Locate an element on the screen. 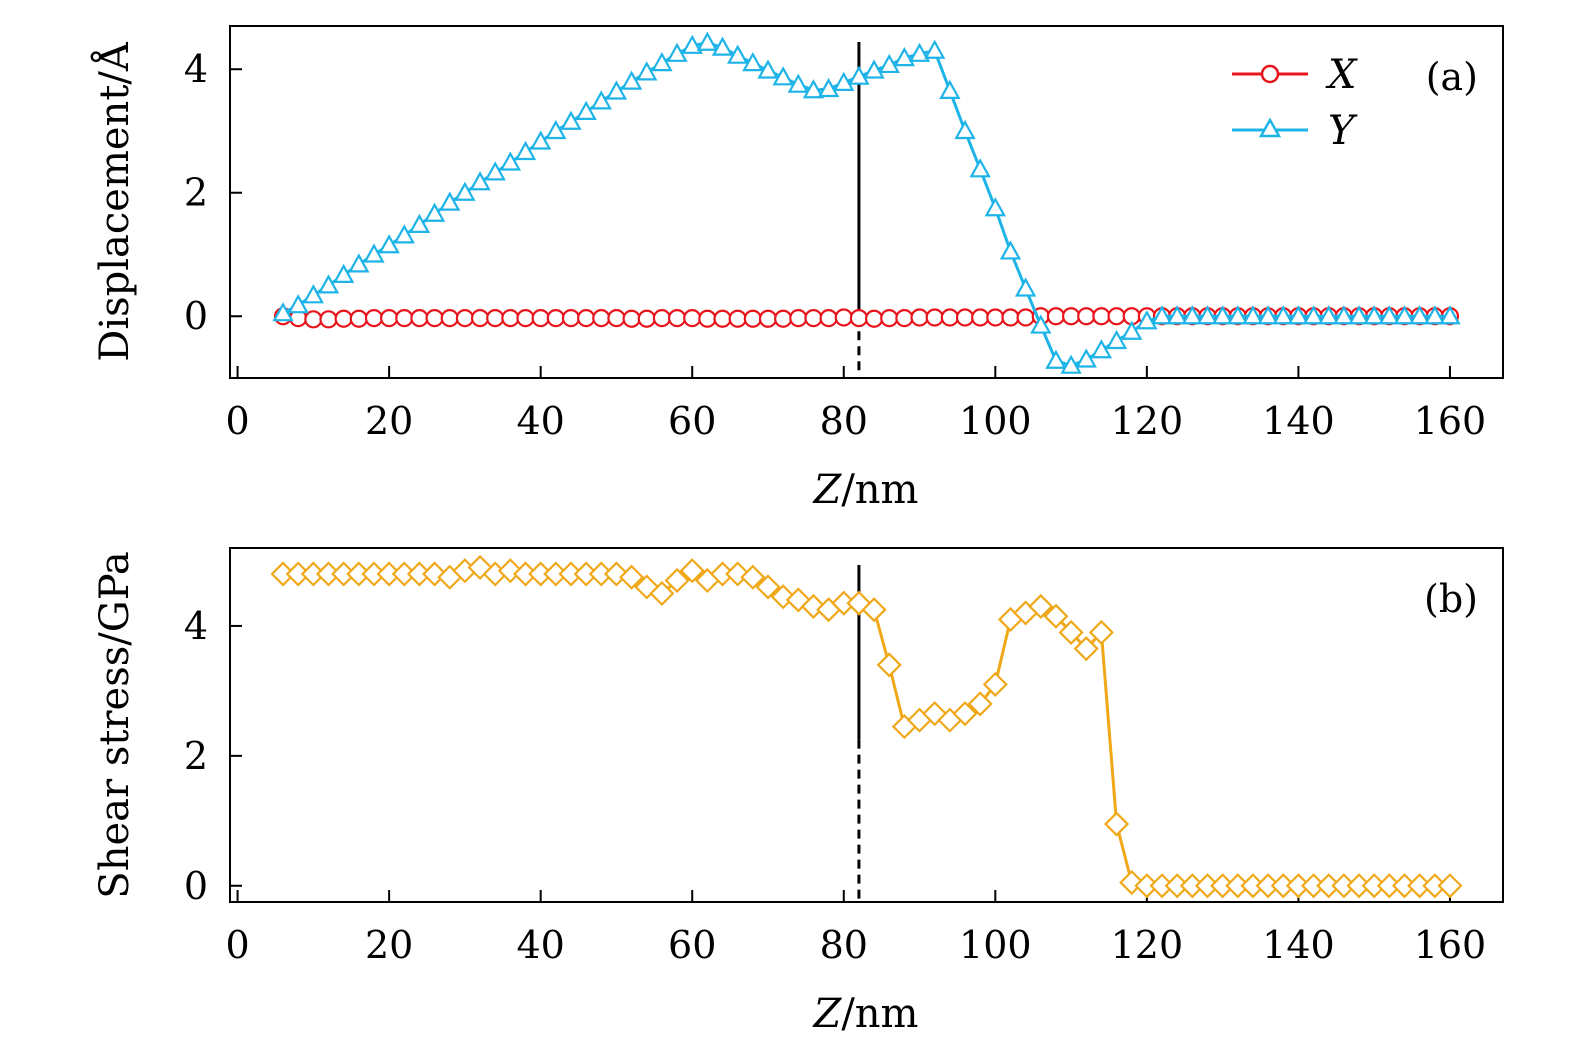 Image resolution: width=1575 pixels, height=1053 pixels. panel-b-x-tick-label: 40 is located at coordinates (540, 945).